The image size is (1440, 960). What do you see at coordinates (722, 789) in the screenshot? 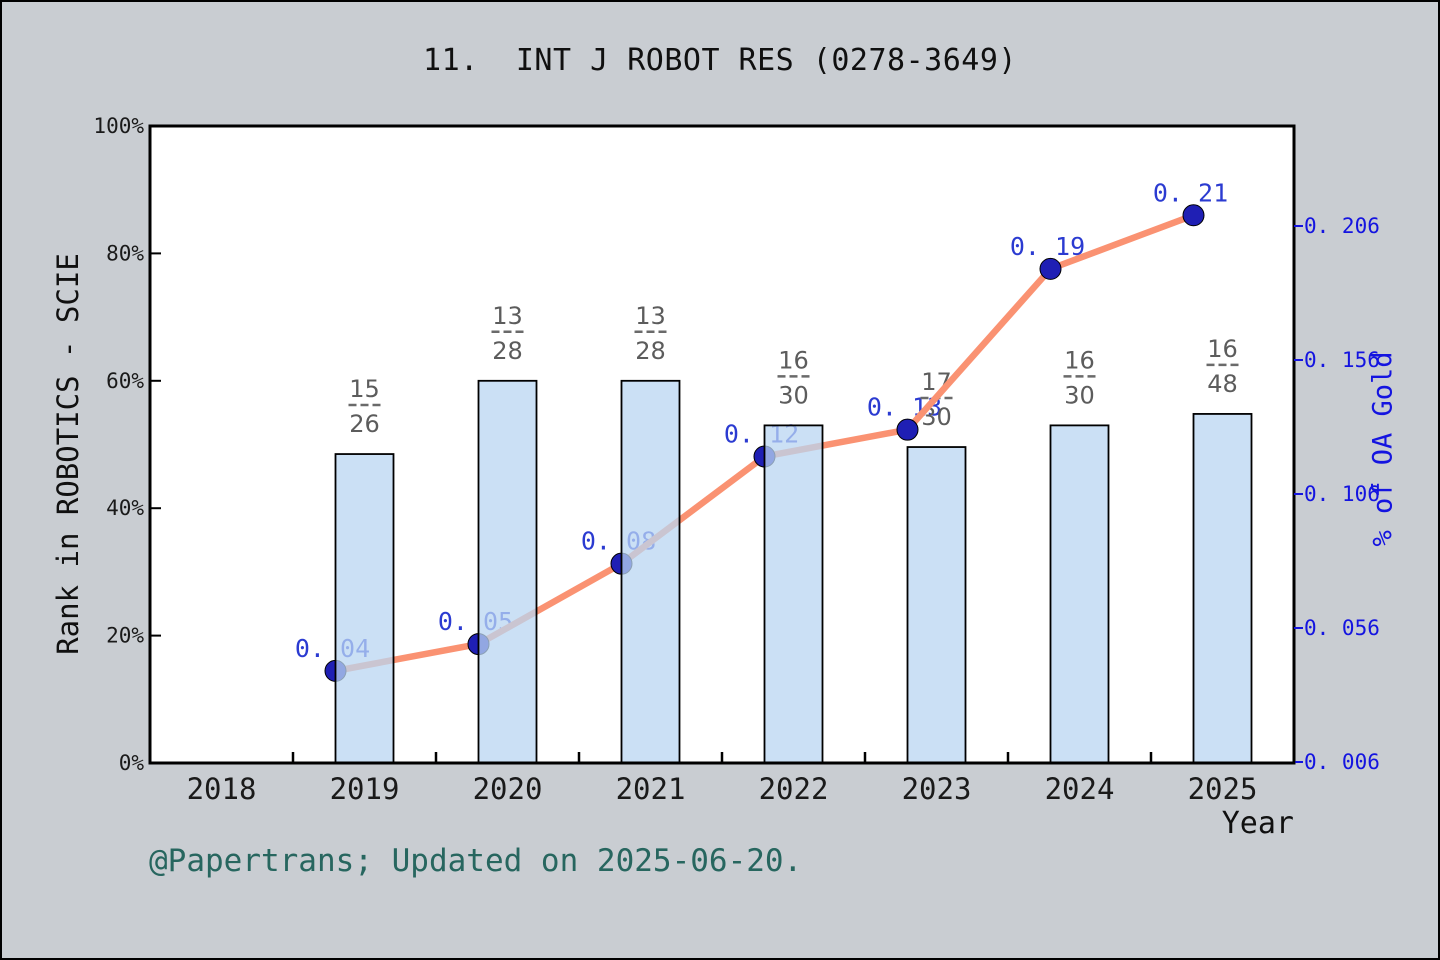
I see `x-tick-labels: 2018 2019 2020 2021 2022 2023 2024 2025` at bounding box center [722, 789].